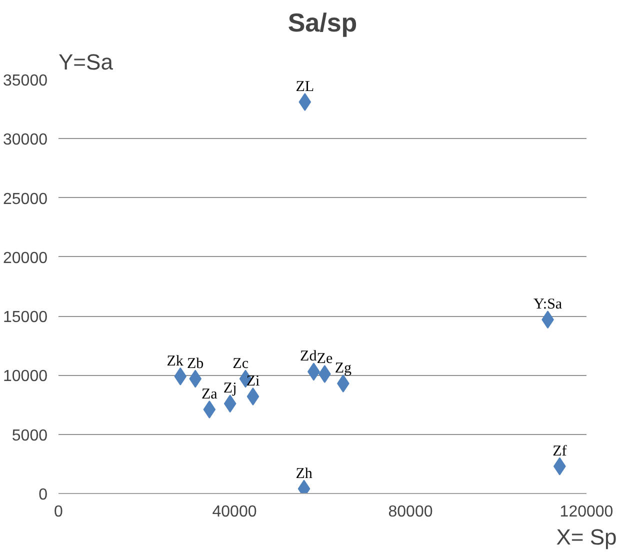 The image size is (640, 556). Describe the element at coordinates (25, 377) in the screenshot. I see `y-tick-label: 10000` at that location.